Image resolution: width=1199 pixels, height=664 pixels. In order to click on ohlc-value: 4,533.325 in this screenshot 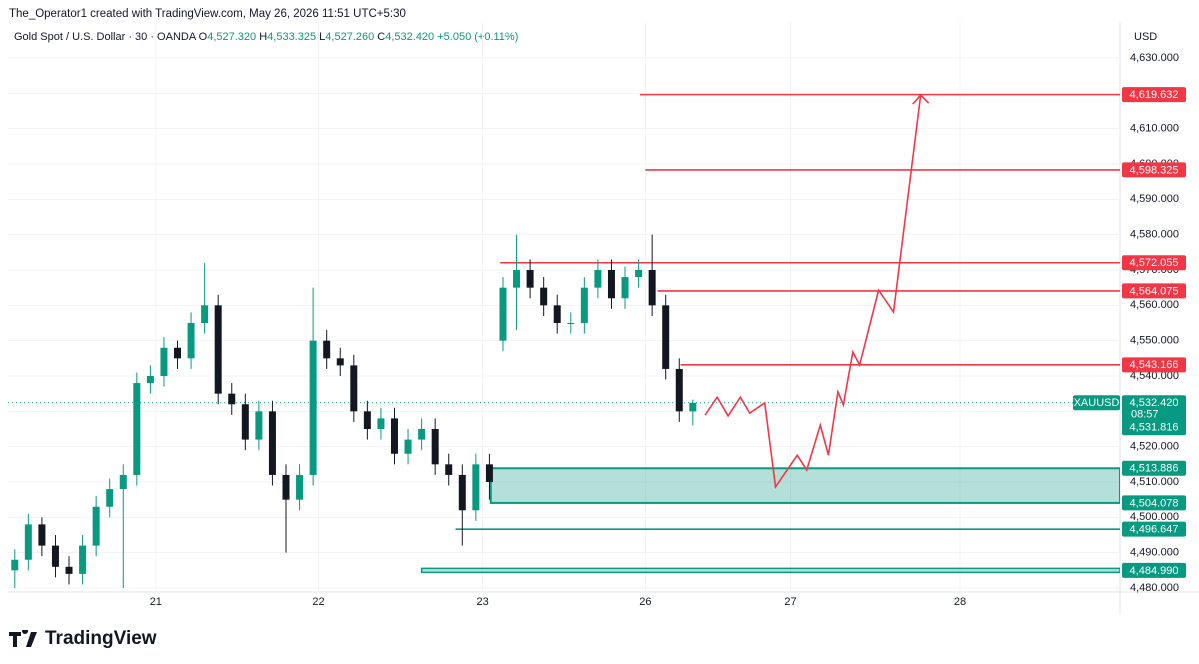, I will do `click(292, 37)`.